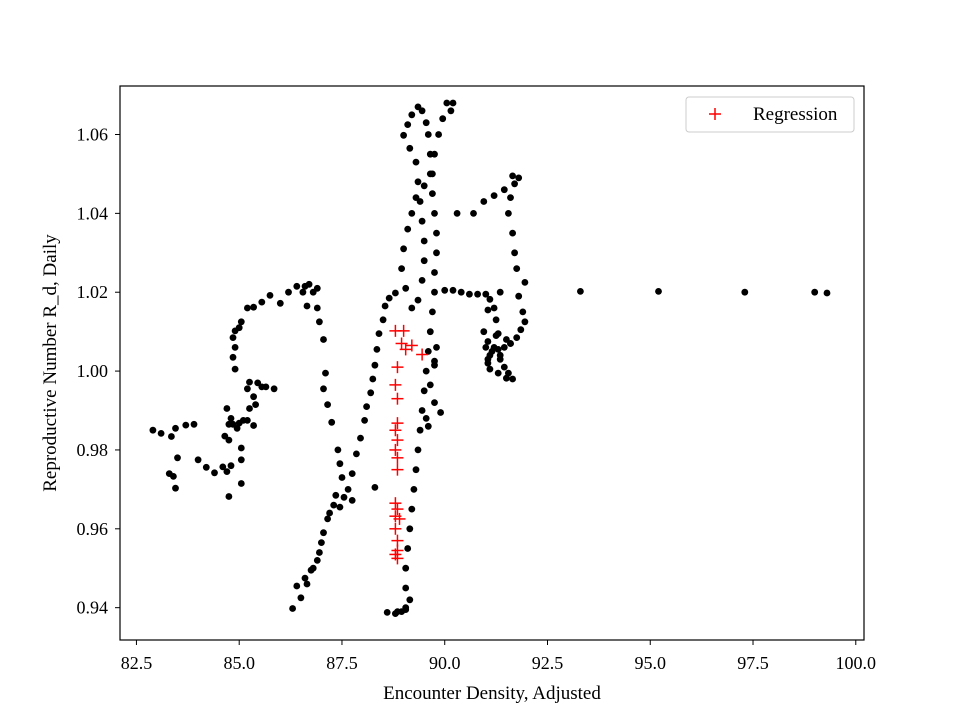 The image size is (960, 720). I want to click on y-tick-label: 1.02, so click(93, 292).